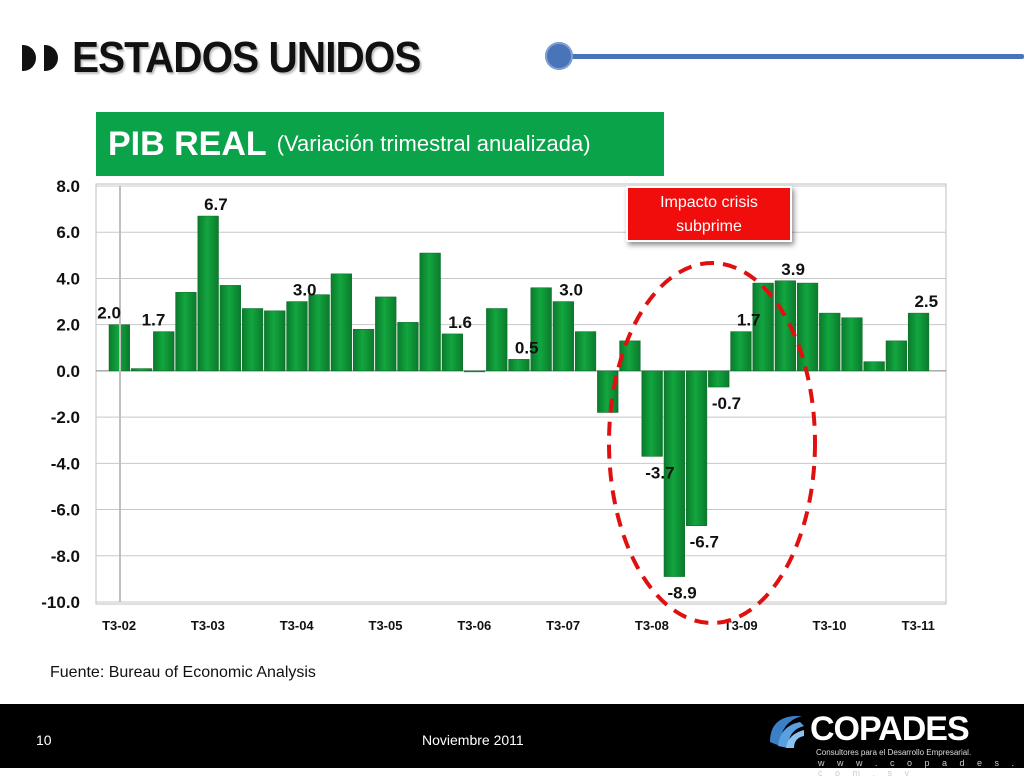 The width and height of the screenshot is (1024, 778). Describe the element at coordinates (68, 325) in the screenshot. I see `y-tick-label: 2.0` at that location.